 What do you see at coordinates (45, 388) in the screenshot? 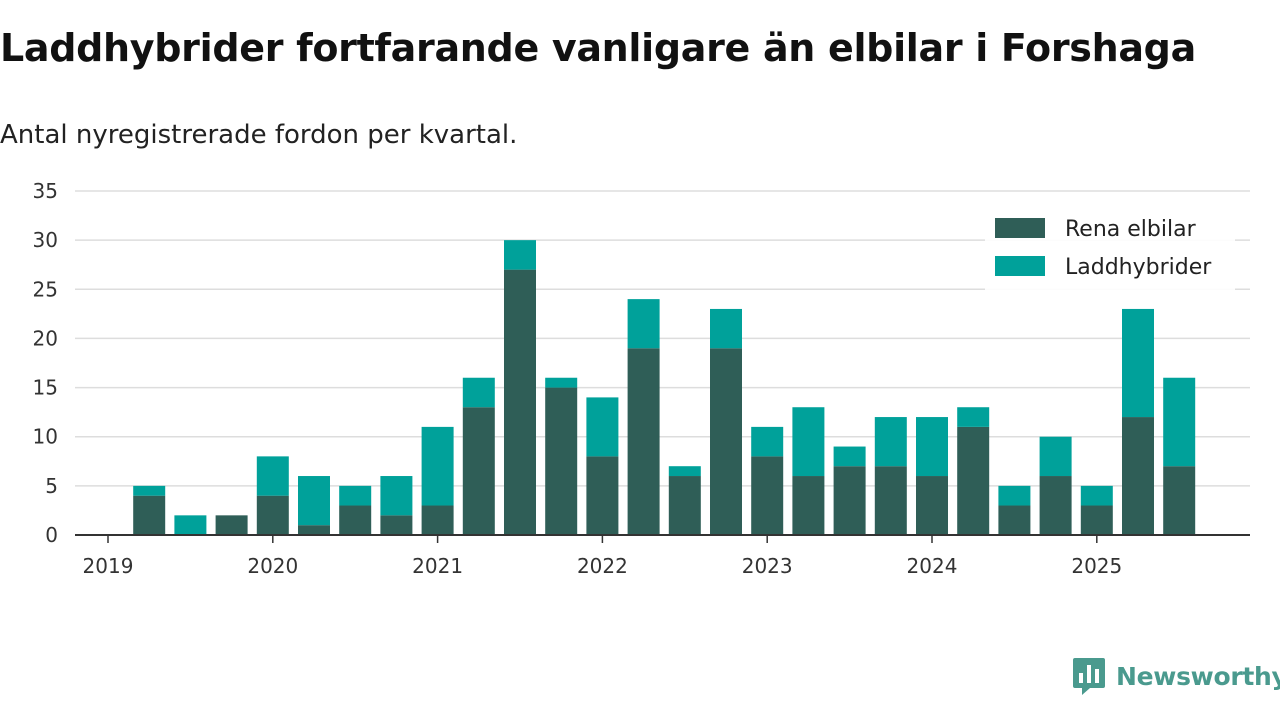
I see `y-tick-label: 15` at bounding box center [45, 388].